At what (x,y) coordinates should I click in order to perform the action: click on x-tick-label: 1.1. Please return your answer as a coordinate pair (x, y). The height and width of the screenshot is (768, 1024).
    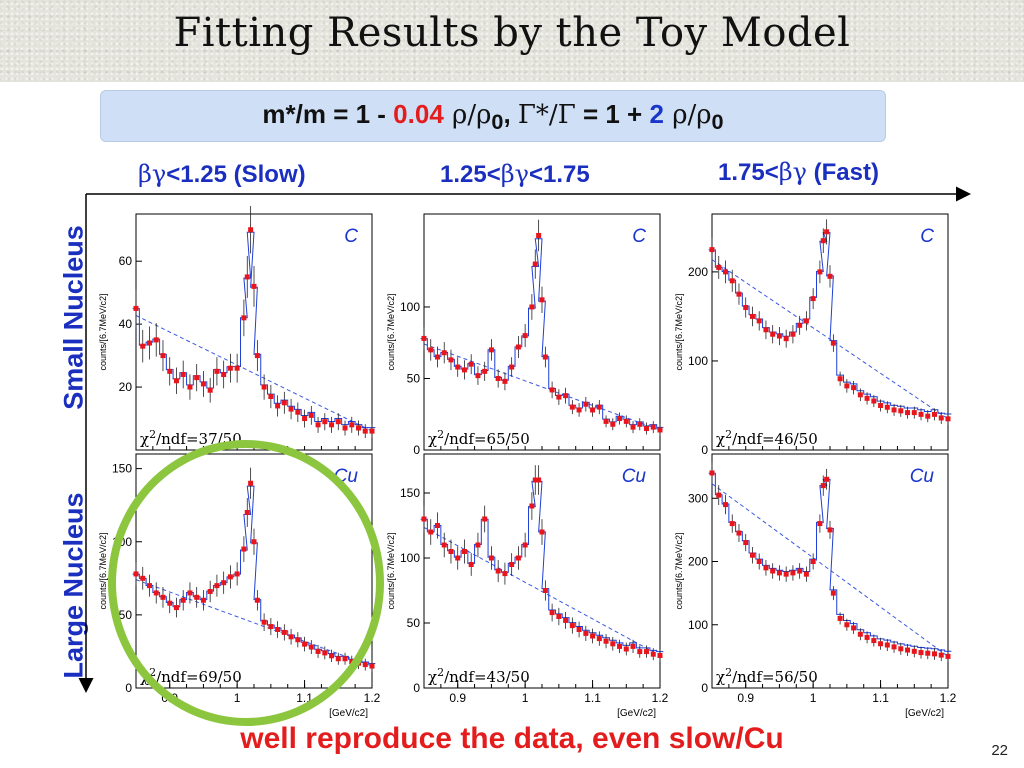
    Looking at the image, I should click on (880, 698).